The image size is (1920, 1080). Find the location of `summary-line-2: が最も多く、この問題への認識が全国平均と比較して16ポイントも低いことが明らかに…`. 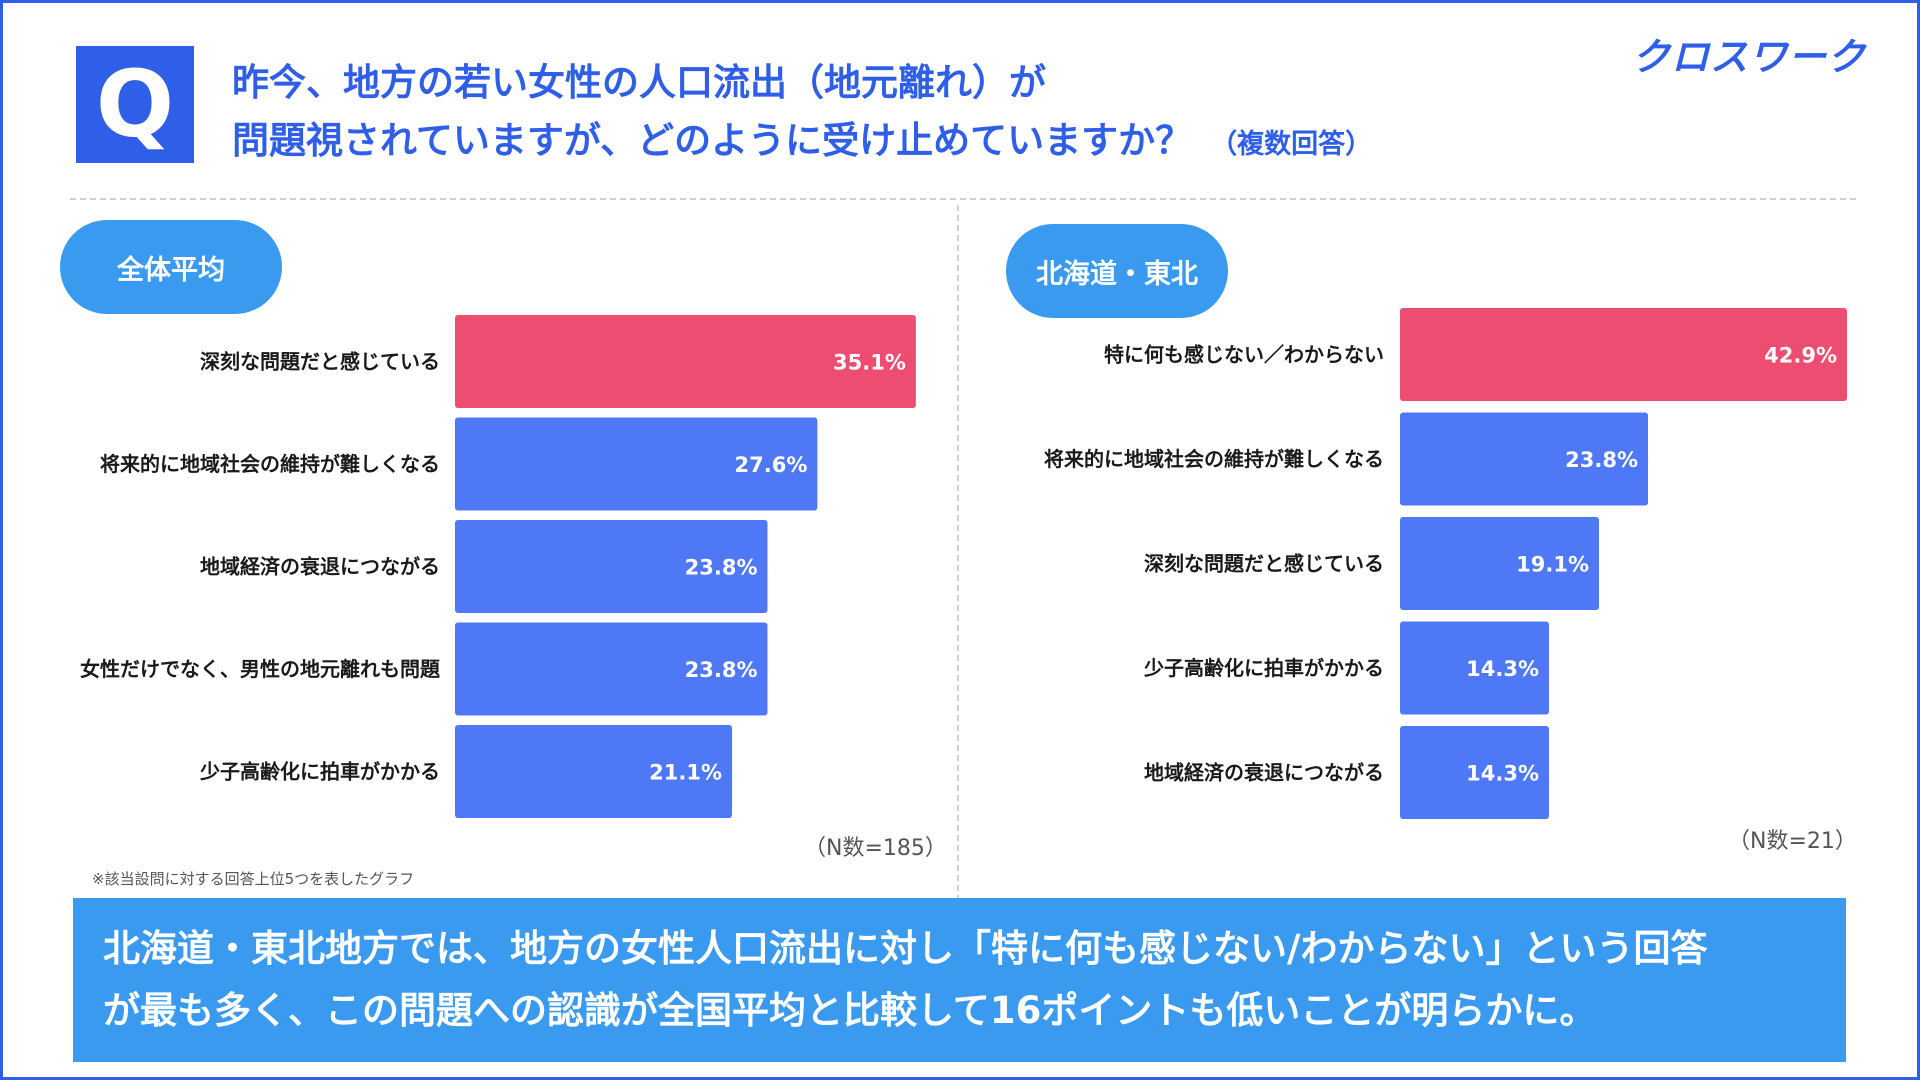

summary-line-2: が最も多く、この問題への認識が全国平均と比較して16ポイントも低いことが明らかに… is located at coordinates (850, 1010).